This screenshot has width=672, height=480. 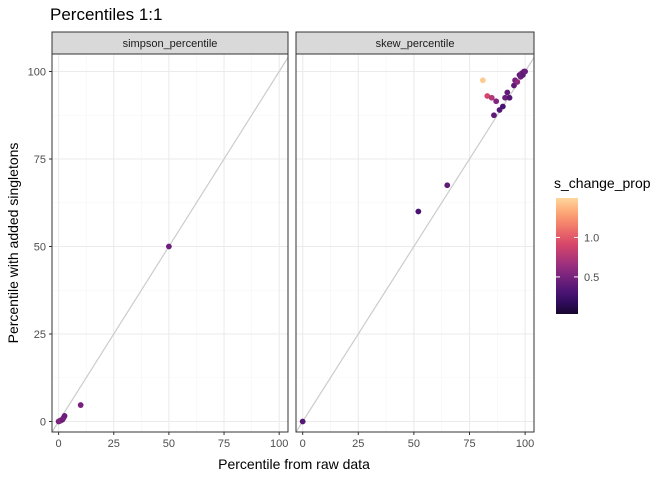 I want to click on legend-tick-label: 0.5, so click(x=591, y=278).